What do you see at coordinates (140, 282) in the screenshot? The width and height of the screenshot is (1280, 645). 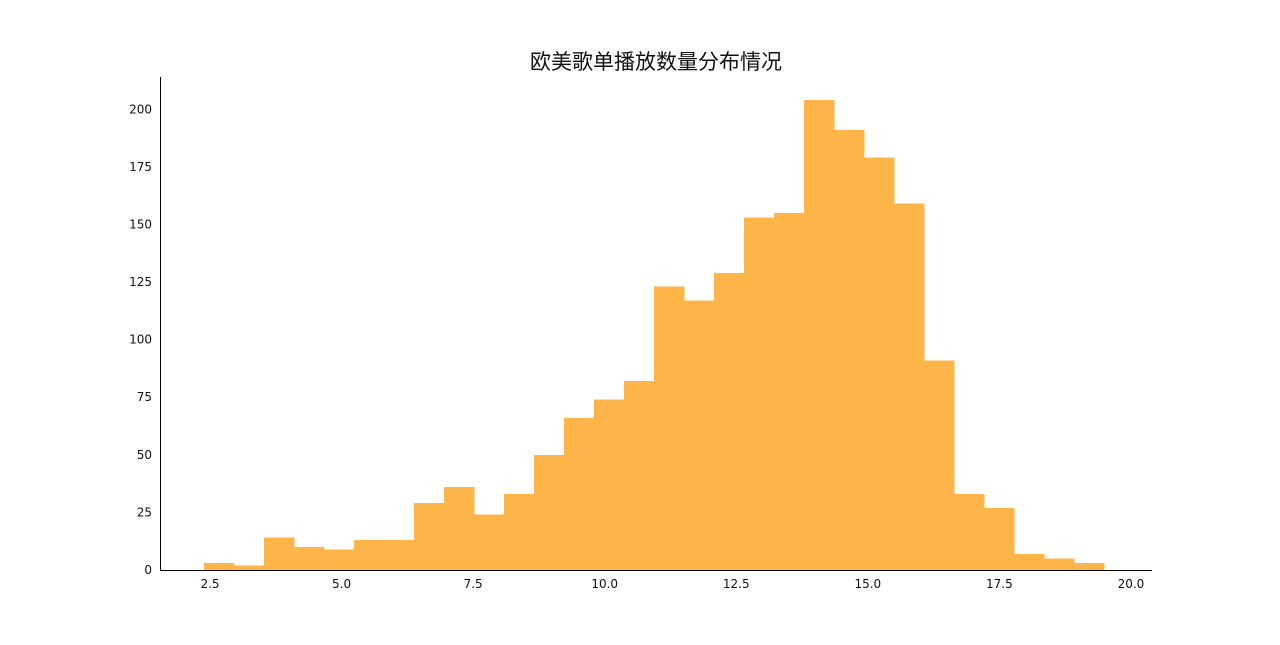 I see `y-tick-label: 125` at bounding box center [140, 282].